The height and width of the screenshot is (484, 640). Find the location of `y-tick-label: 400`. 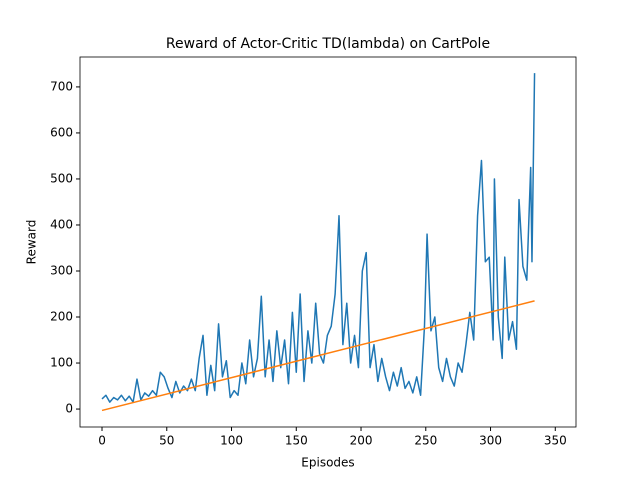

y-tick-label: 400 is located at coordinates (61, 224).